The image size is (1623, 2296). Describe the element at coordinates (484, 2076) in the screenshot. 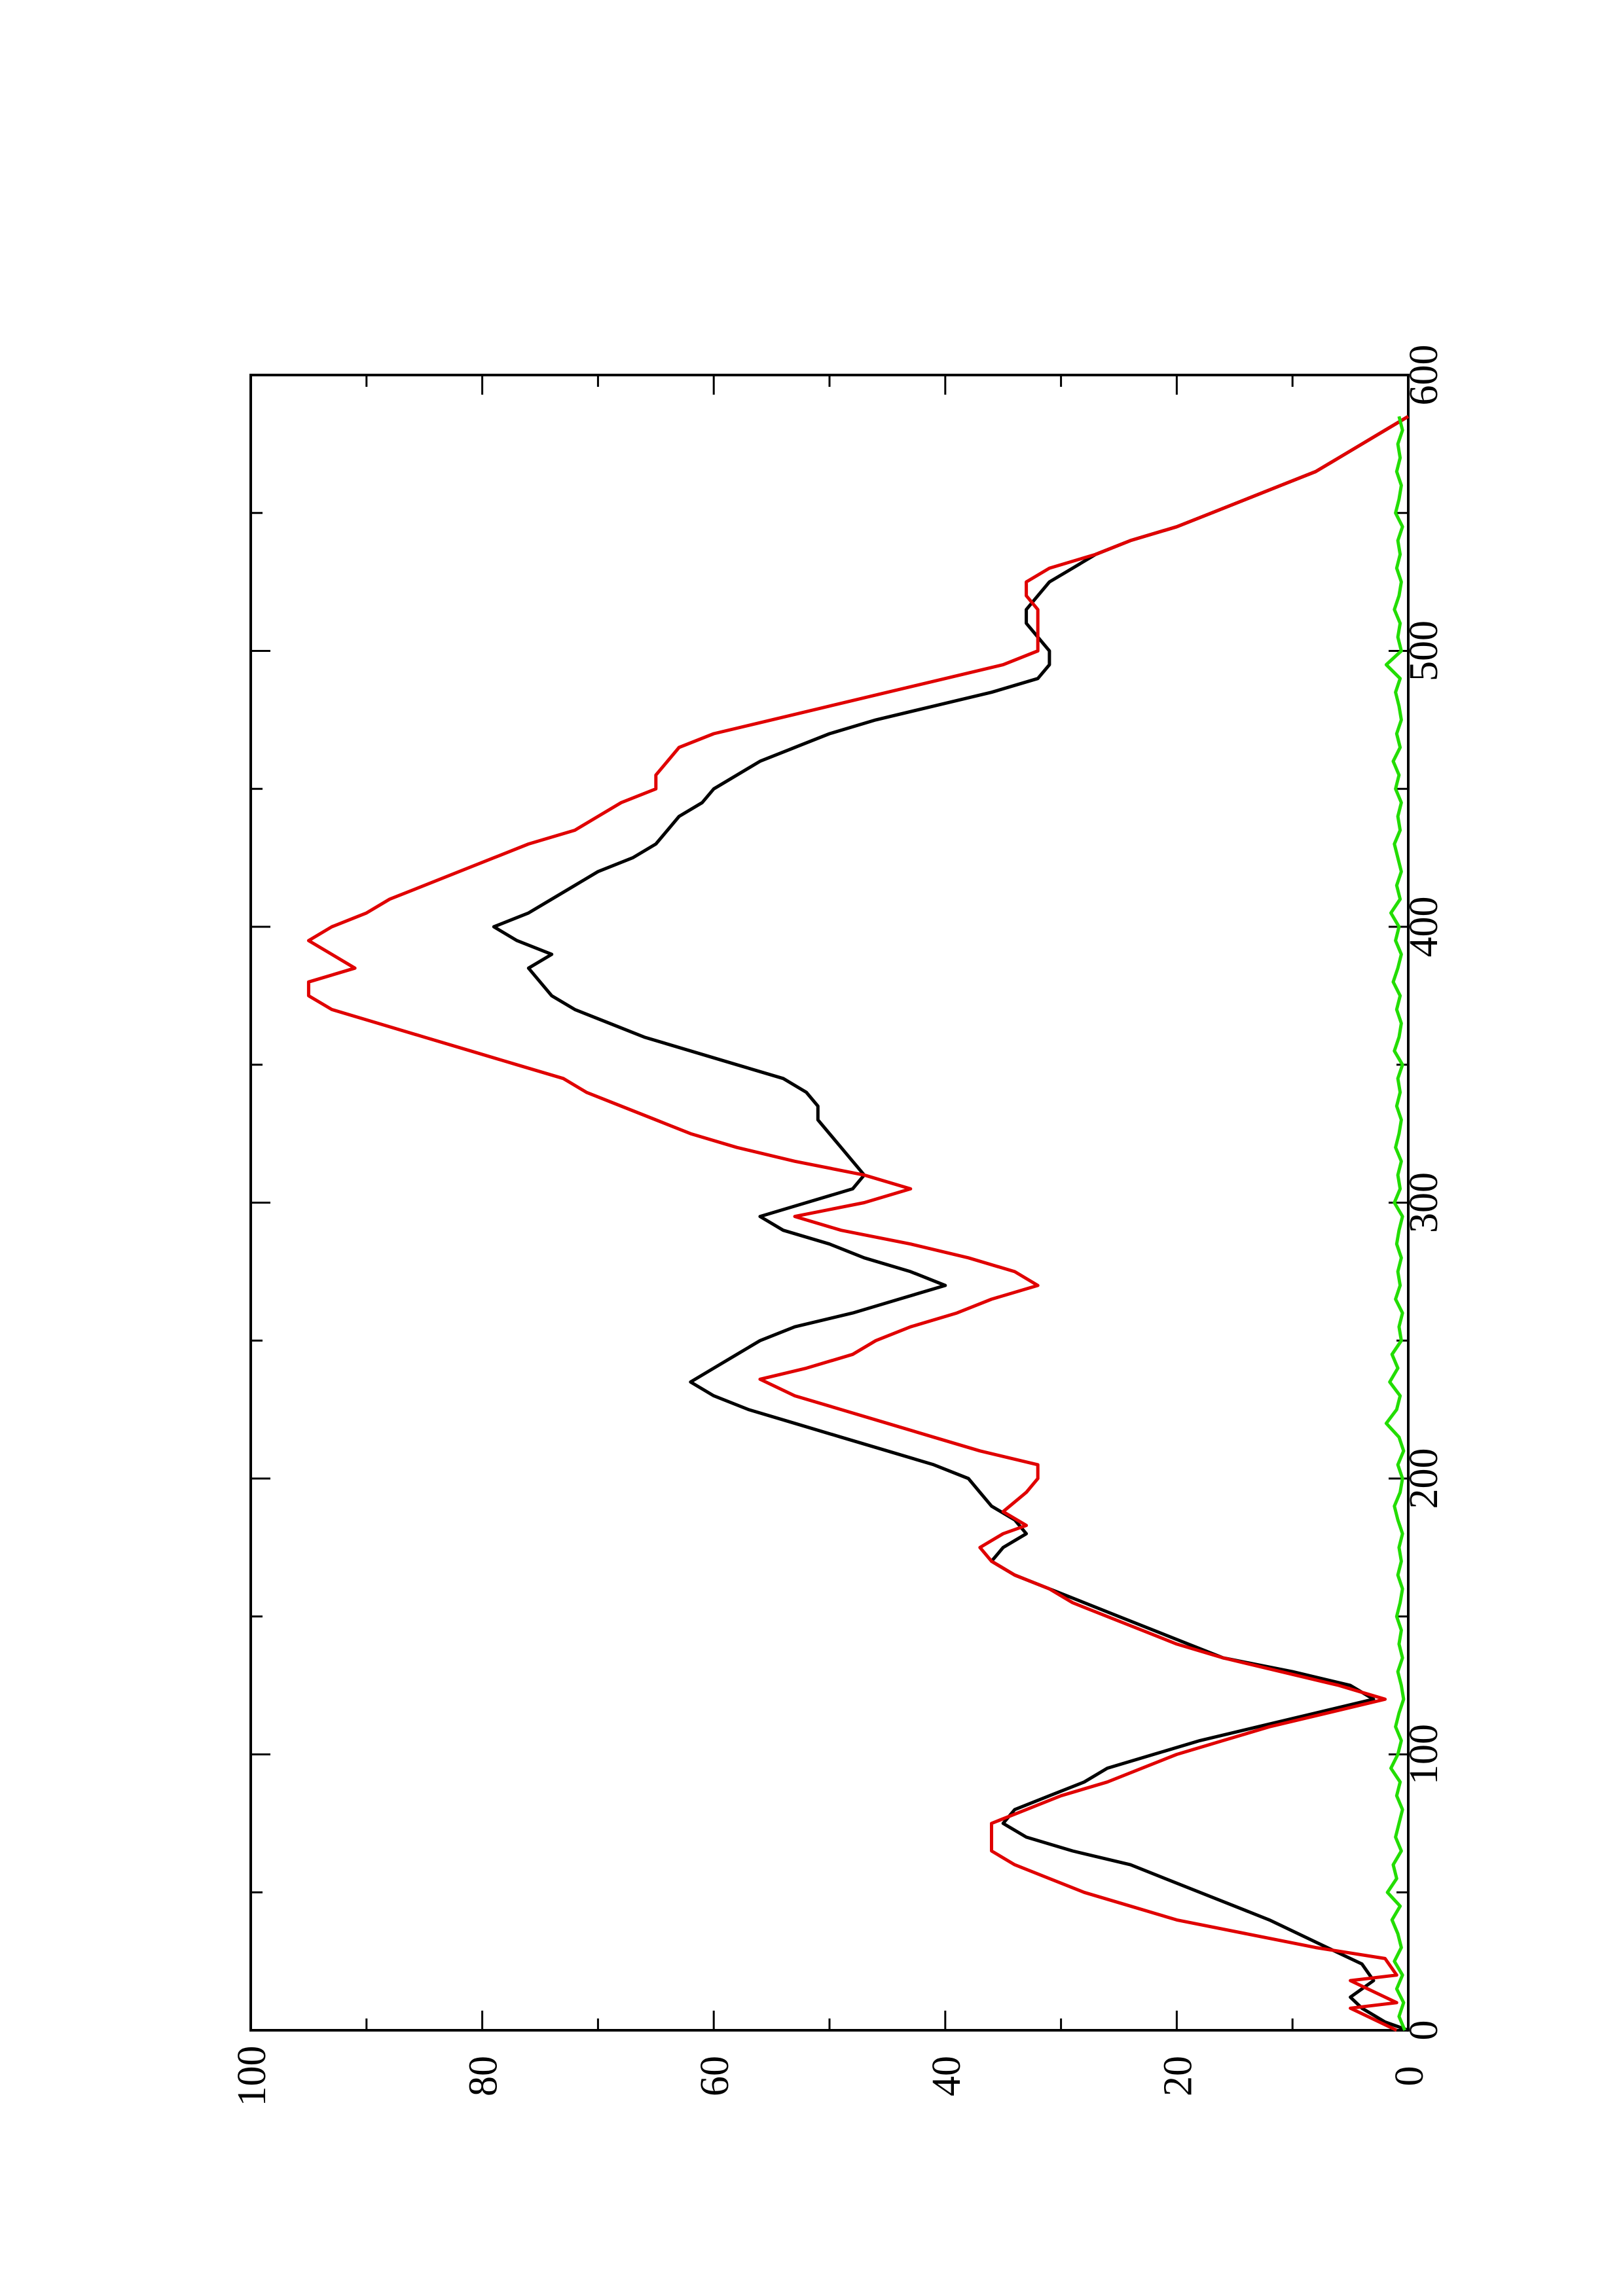

I see `y-tick-label: 80` at that location.